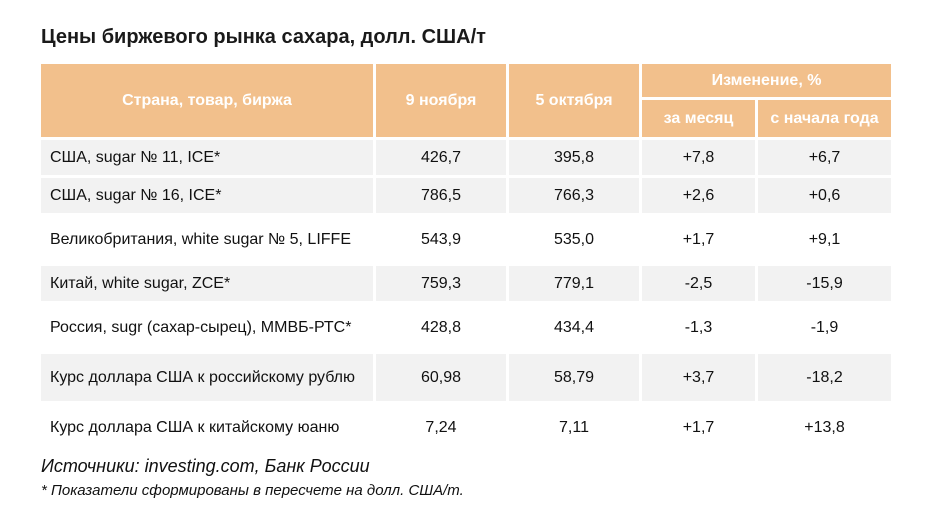 The image size is (938, 528). What do you see at coordinates (207, 283) in the screenshot?
I see `row-name: Китай, white sugar, ZCE*` at bounding box center [207, 283].